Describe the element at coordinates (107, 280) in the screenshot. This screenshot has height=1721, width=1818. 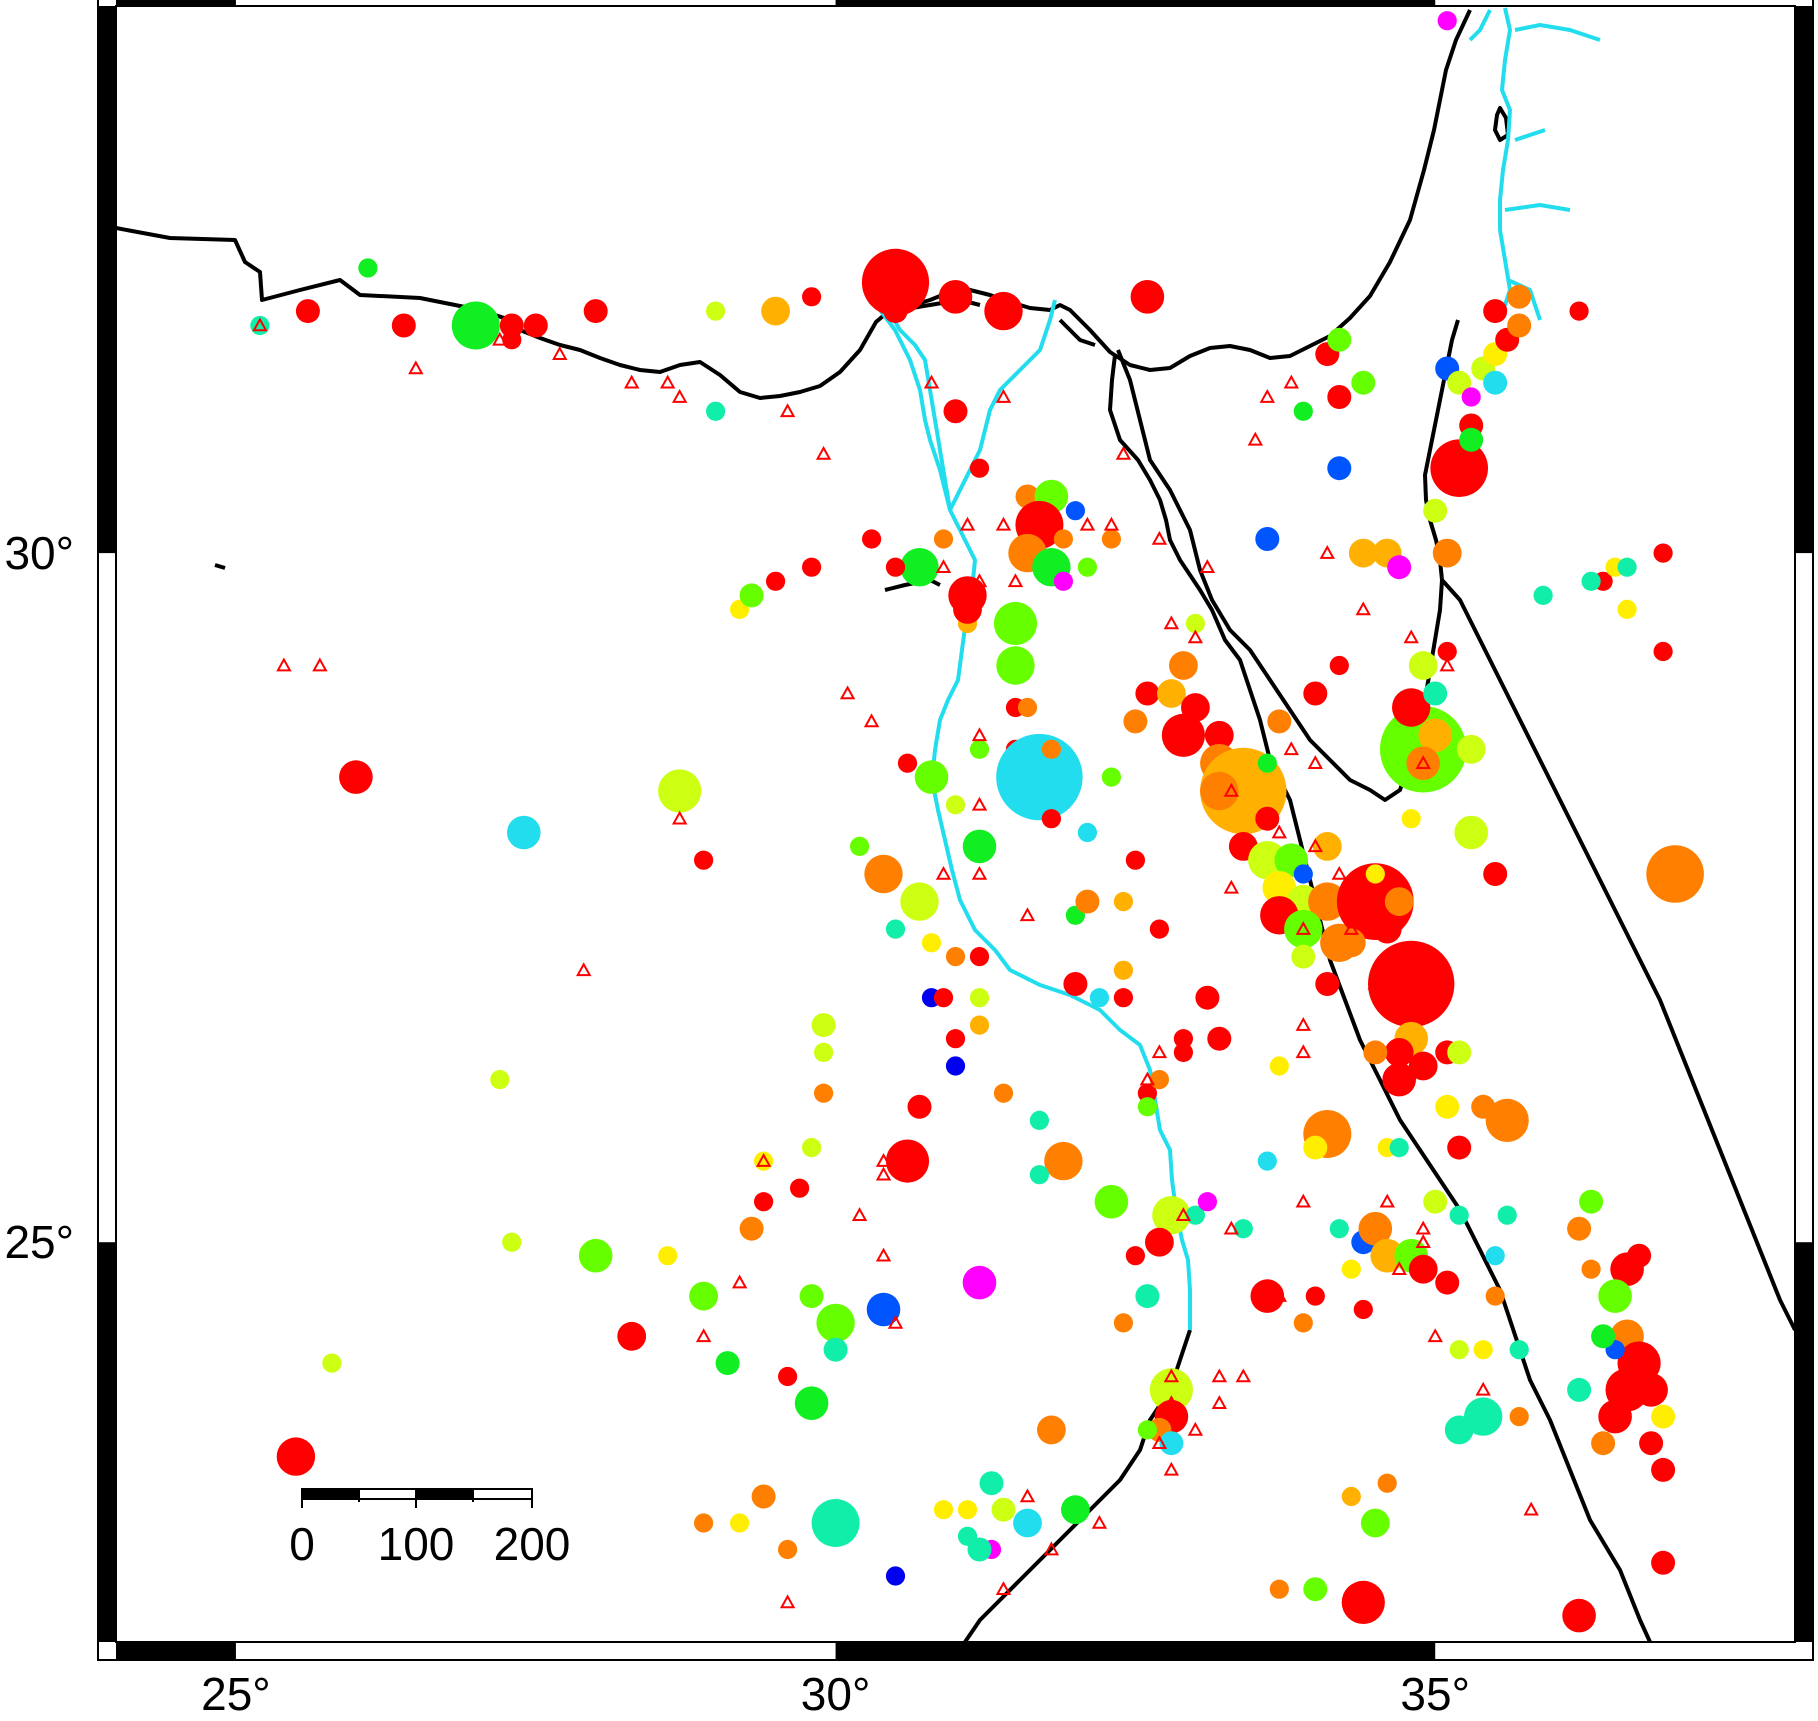
I see `frame-segment-left` at that location.